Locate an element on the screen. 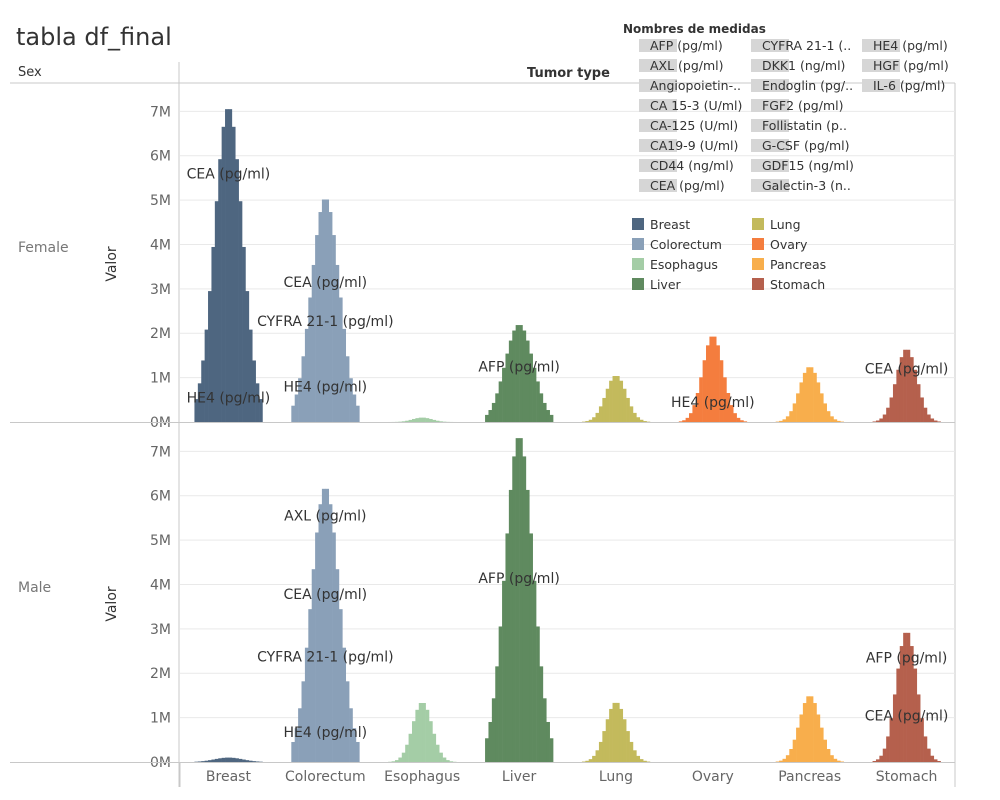  measure-legend-item: Endoglin (pg/.. is located at coordinates (802, 85).